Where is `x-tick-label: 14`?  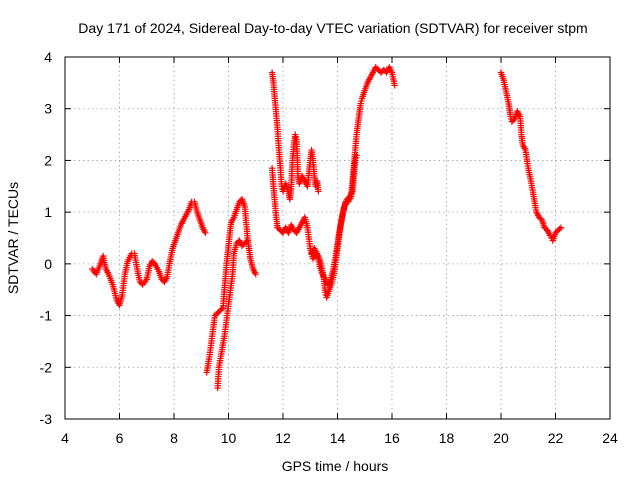
x-tick-label: 14 is located at coordinates (338, 438).